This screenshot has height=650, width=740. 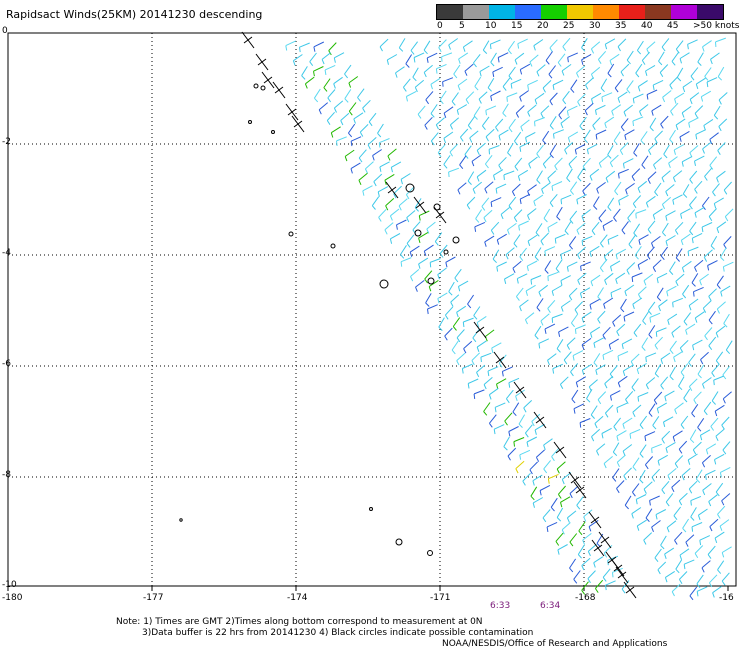 I want to click on x-tick-label: -171, so click(x=440, y=598).